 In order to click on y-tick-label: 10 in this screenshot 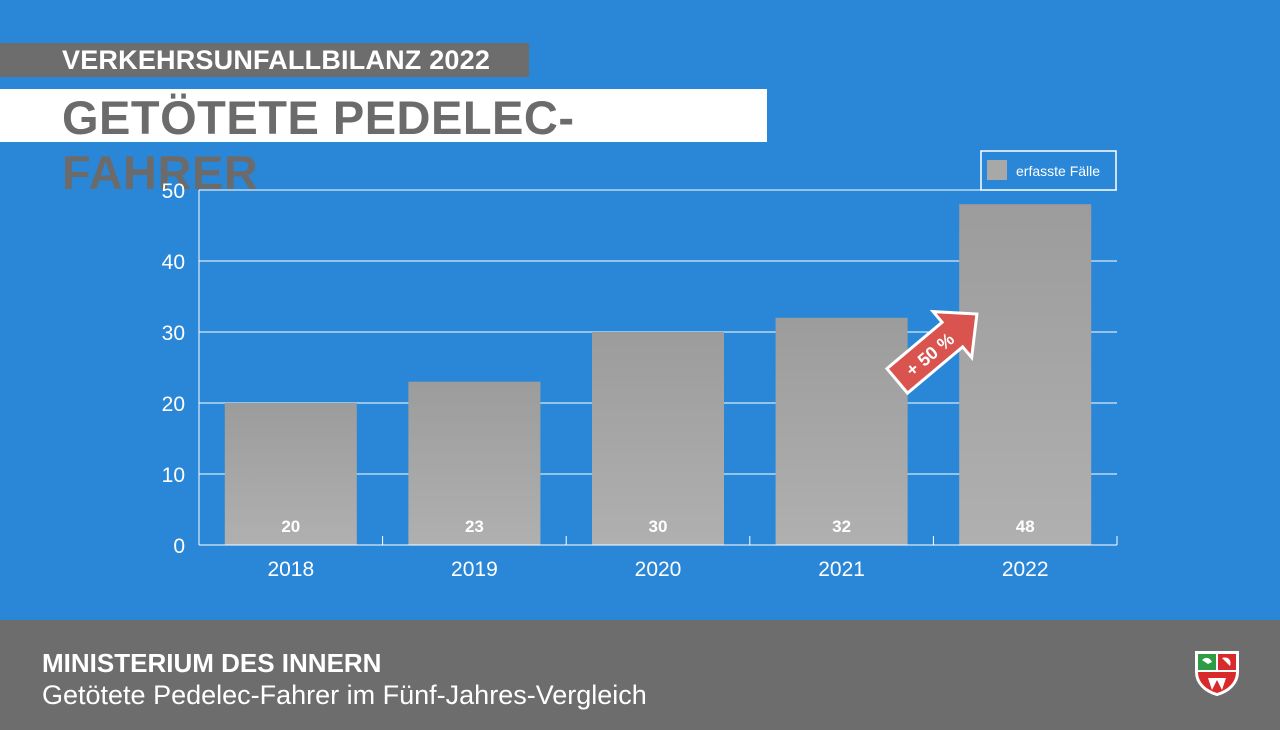, I will do `click(173, 475)`.